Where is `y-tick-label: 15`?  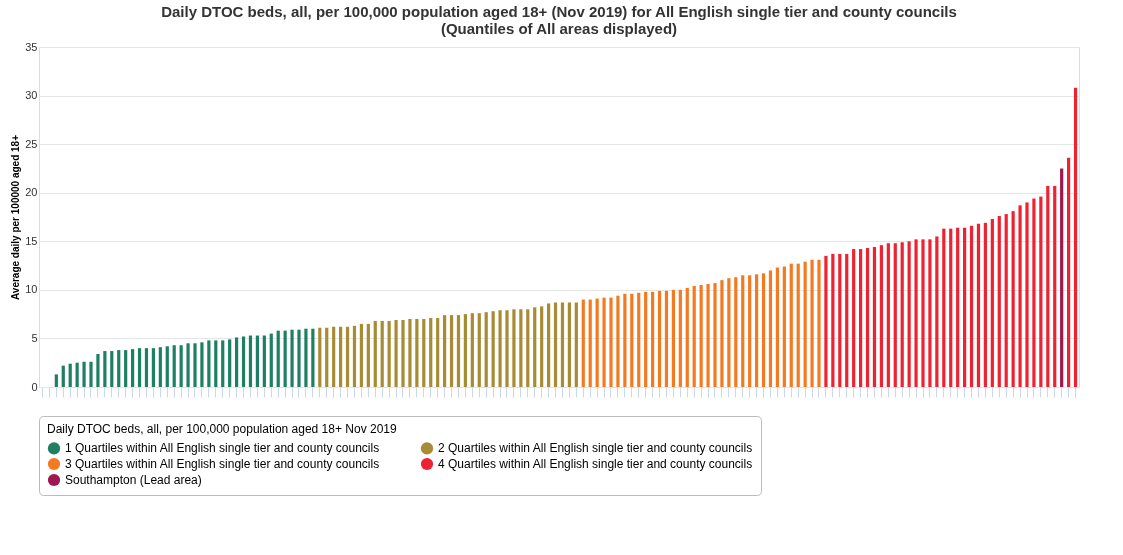 y-tick-label: 15 is located at coordinates (31, 240).